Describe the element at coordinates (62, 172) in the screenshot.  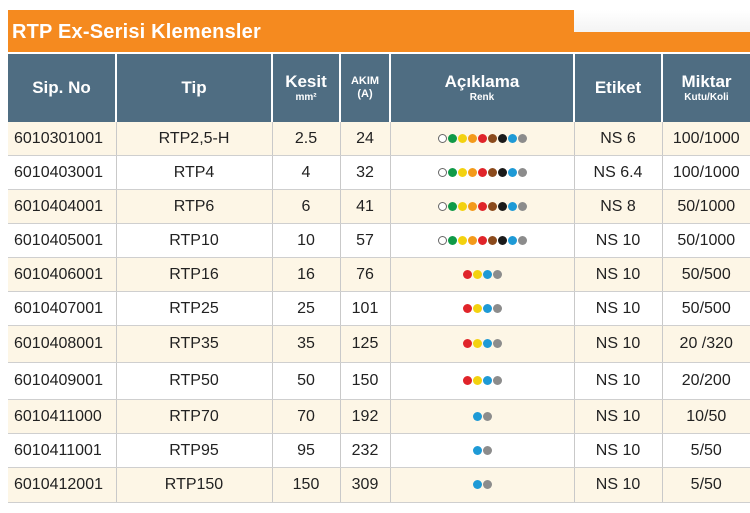
I see `cell-sip-no: 6010403001` at that location.